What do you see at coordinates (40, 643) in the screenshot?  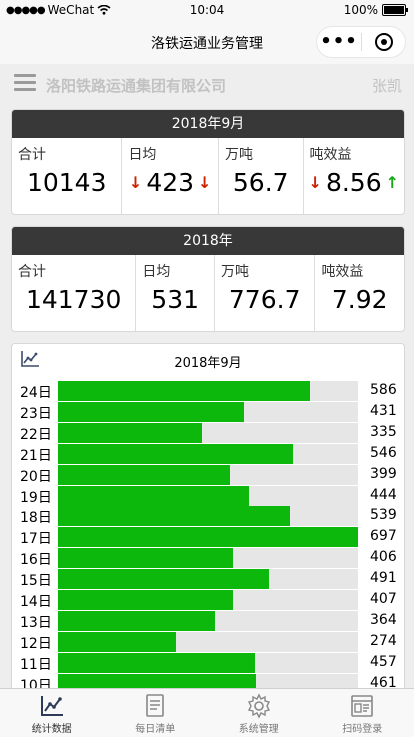 I see `bar-category-label: 12日` at bounding box center [40, 643].